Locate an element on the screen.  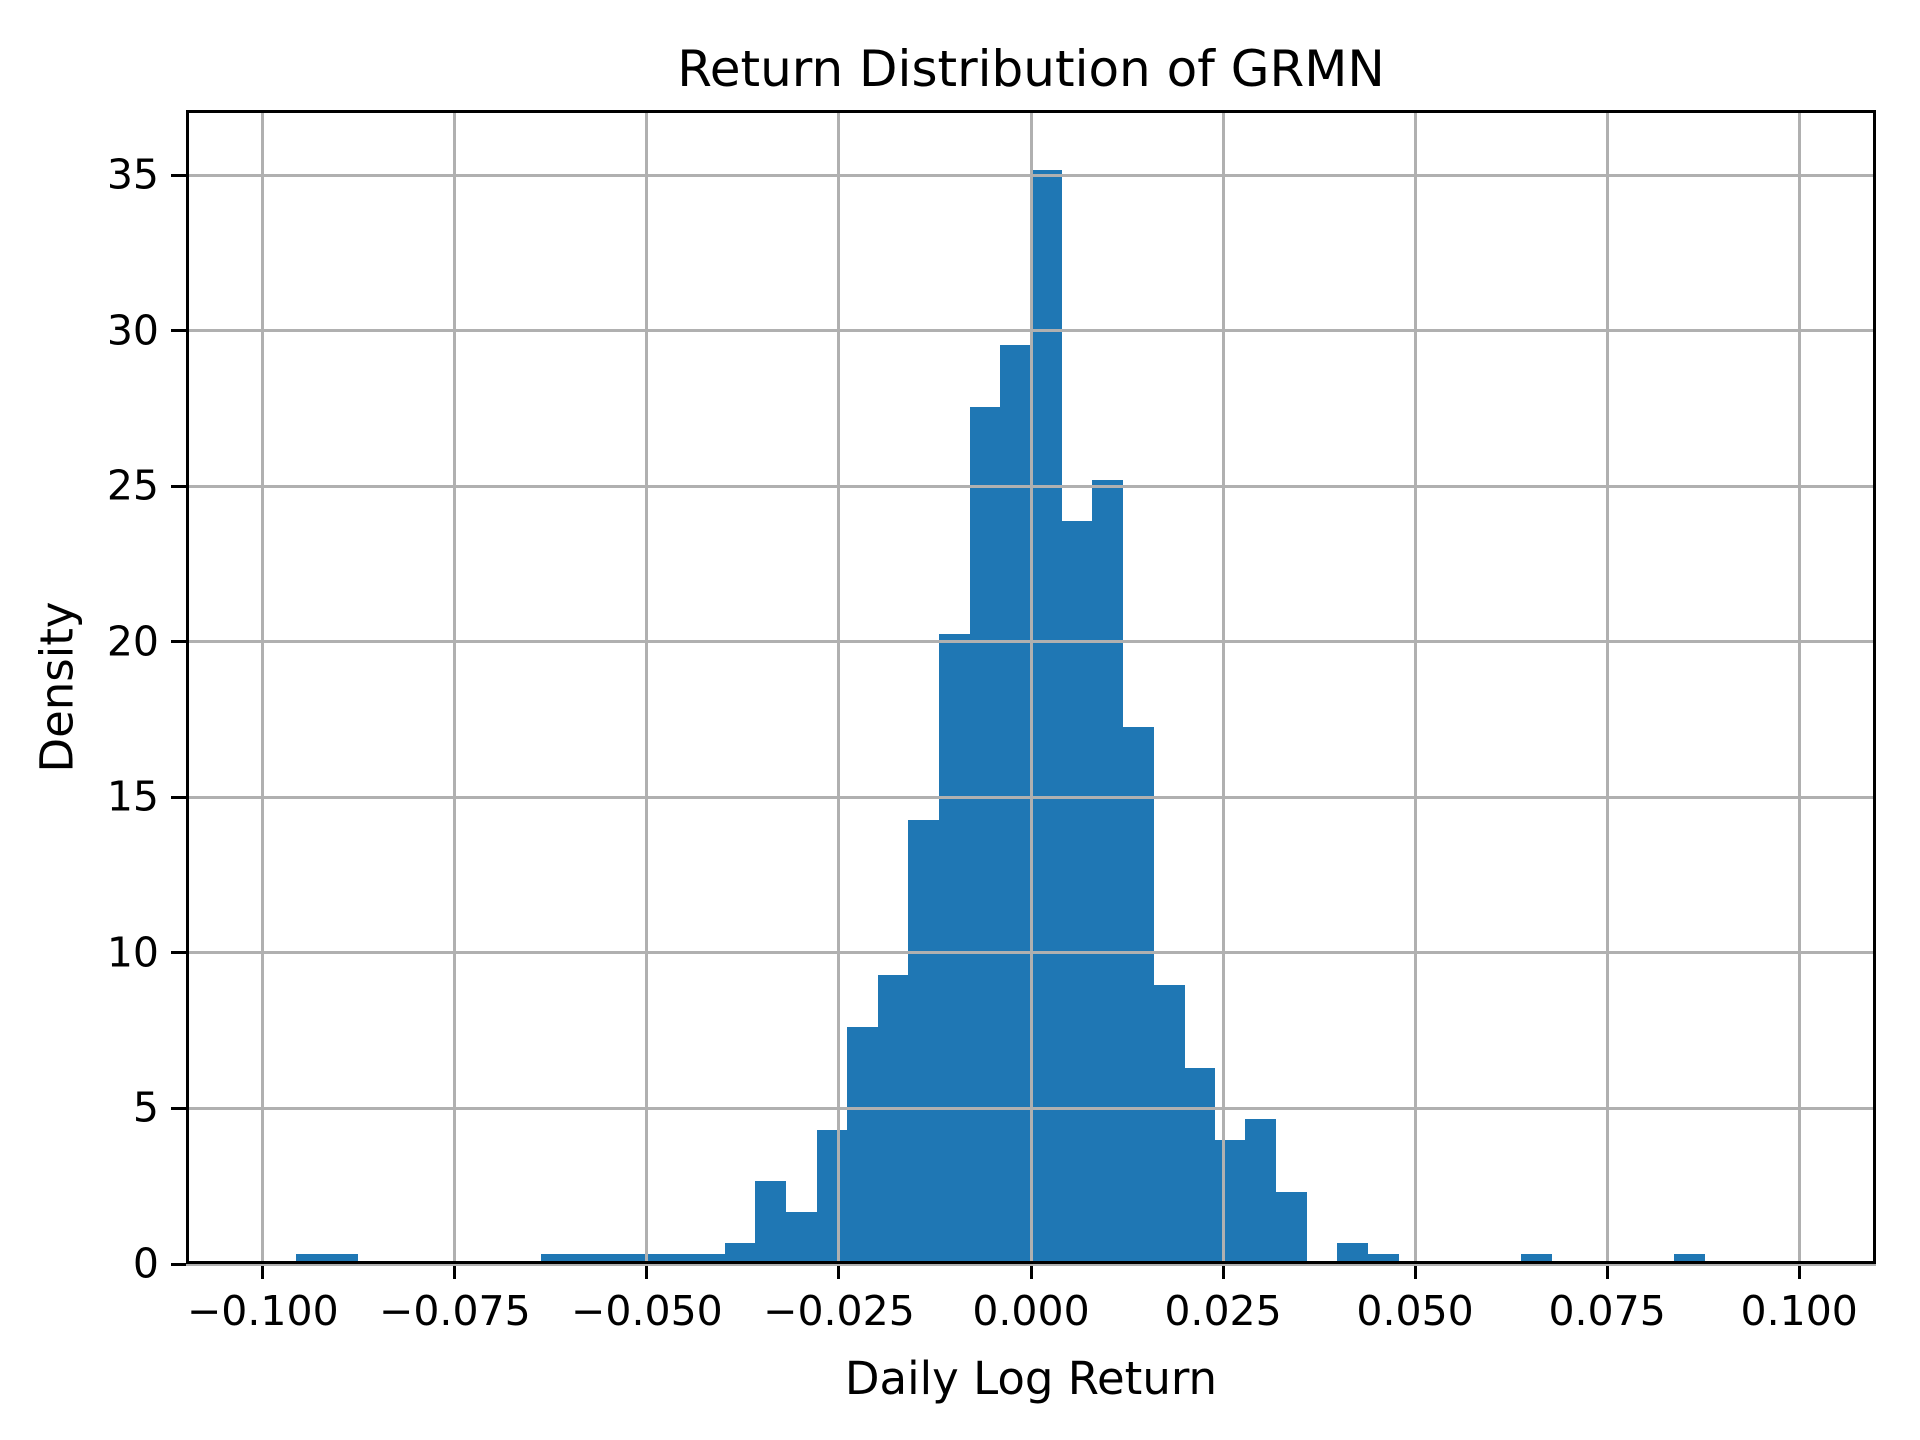
x-tick-label: −0.050 is located at coordinates (647, 1311).